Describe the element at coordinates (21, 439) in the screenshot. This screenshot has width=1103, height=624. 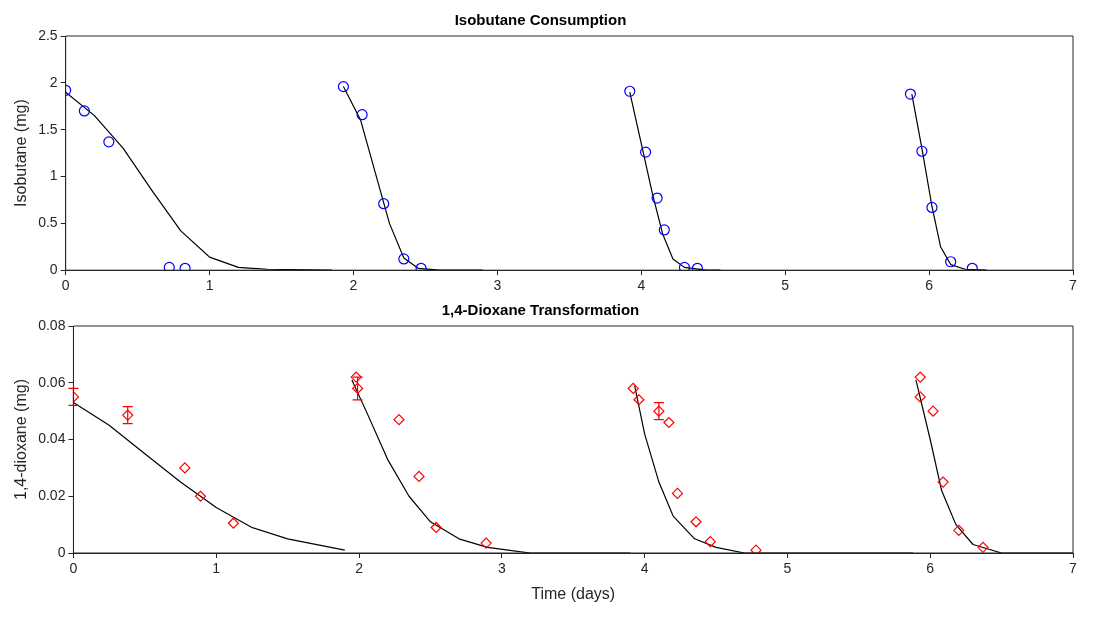
I see `y-axis-title: 1,4-dioxane (mg)` at that location.